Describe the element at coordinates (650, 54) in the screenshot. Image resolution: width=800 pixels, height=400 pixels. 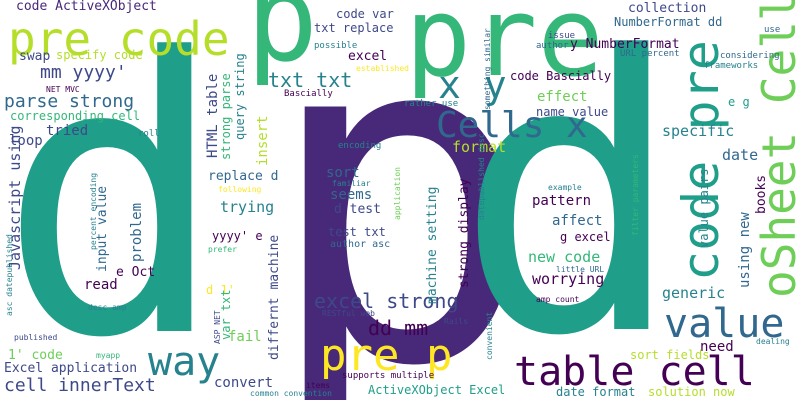
I see `cloud-word: URL percent` at that location.